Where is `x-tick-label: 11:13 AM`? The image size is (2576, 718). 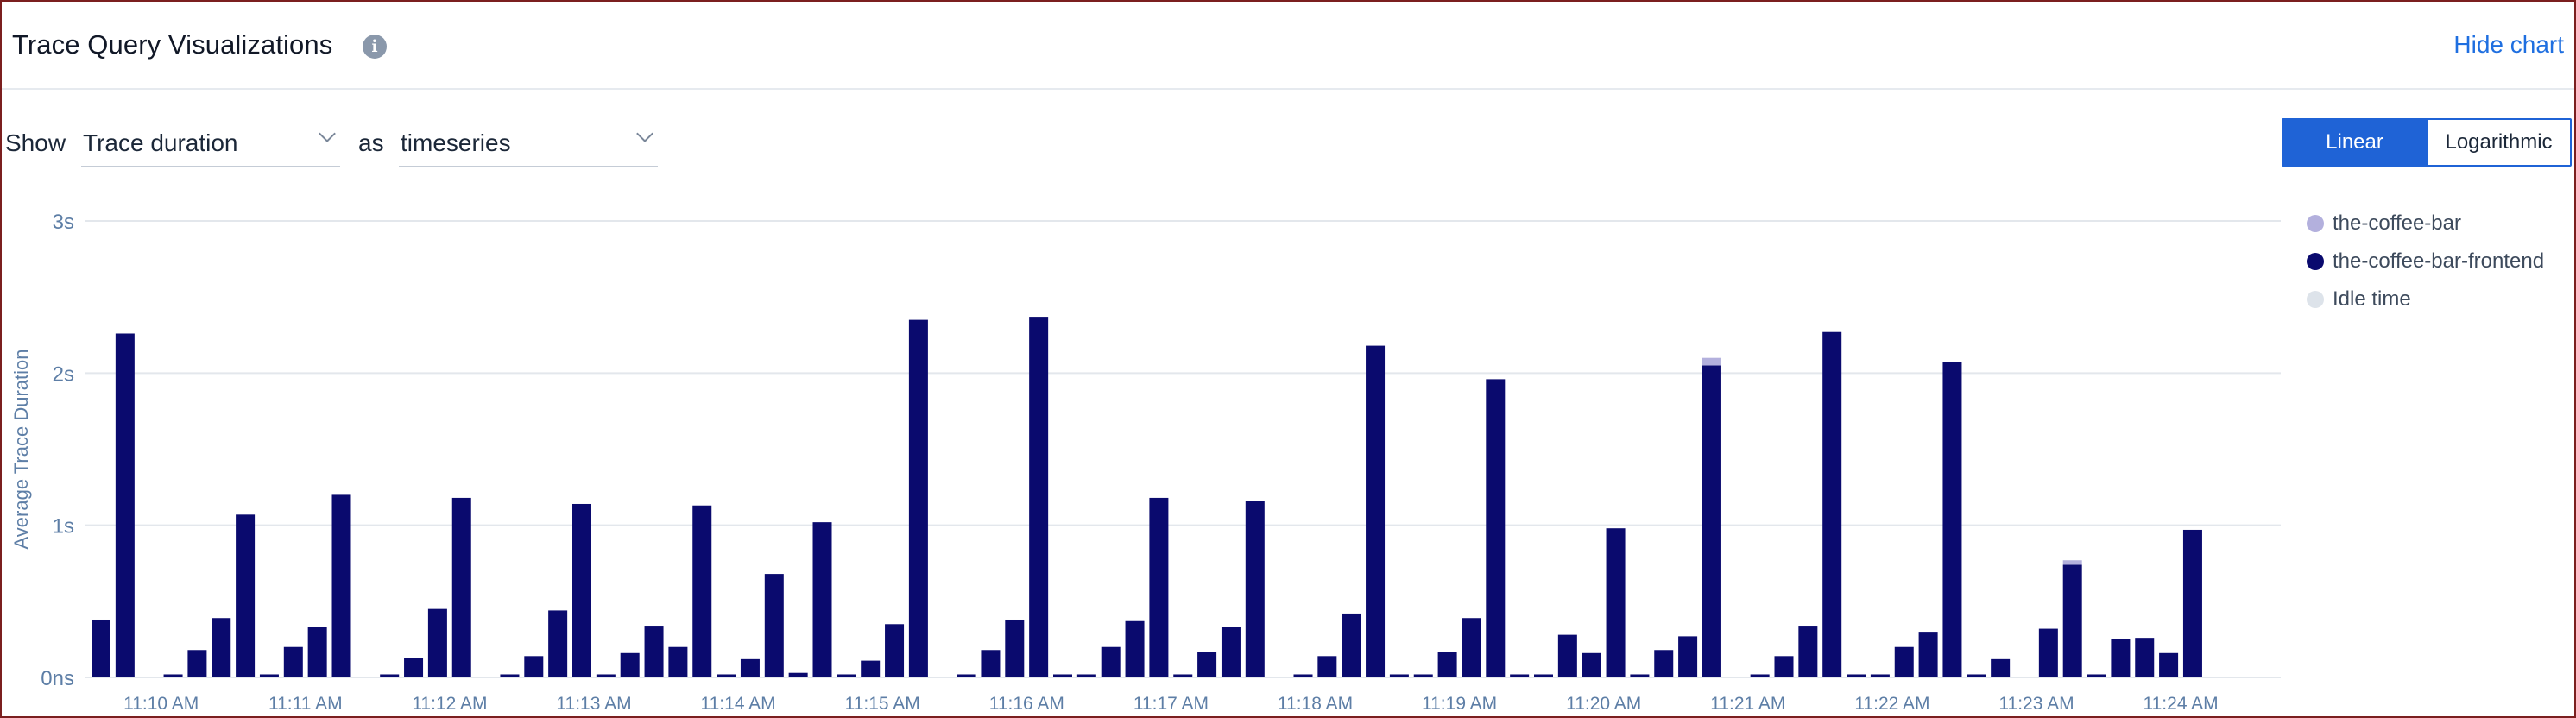
x-tick-label: 11:13 AM is located at coordinates (593, 704).